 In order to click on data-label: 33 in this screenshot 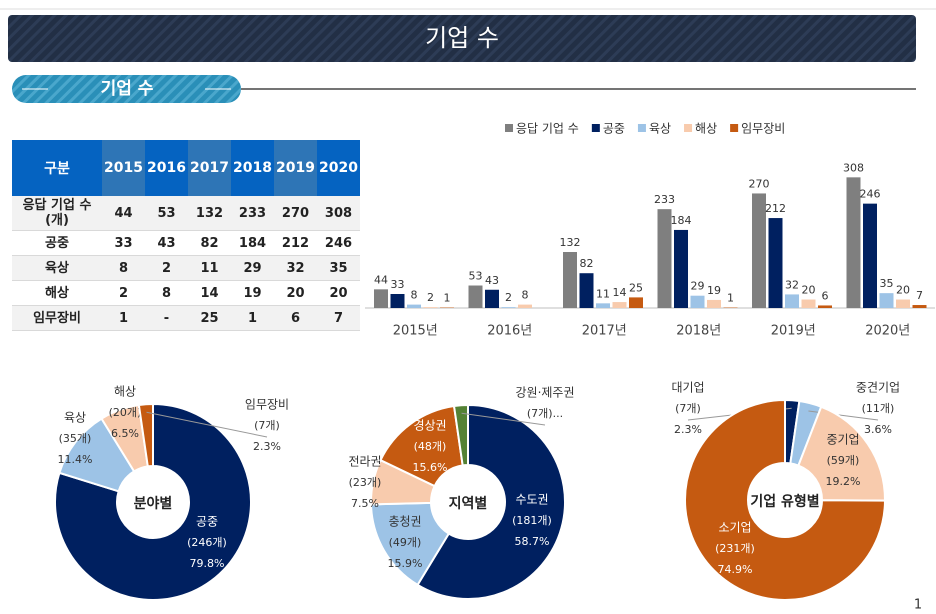, I will do `click(398, 284)`.